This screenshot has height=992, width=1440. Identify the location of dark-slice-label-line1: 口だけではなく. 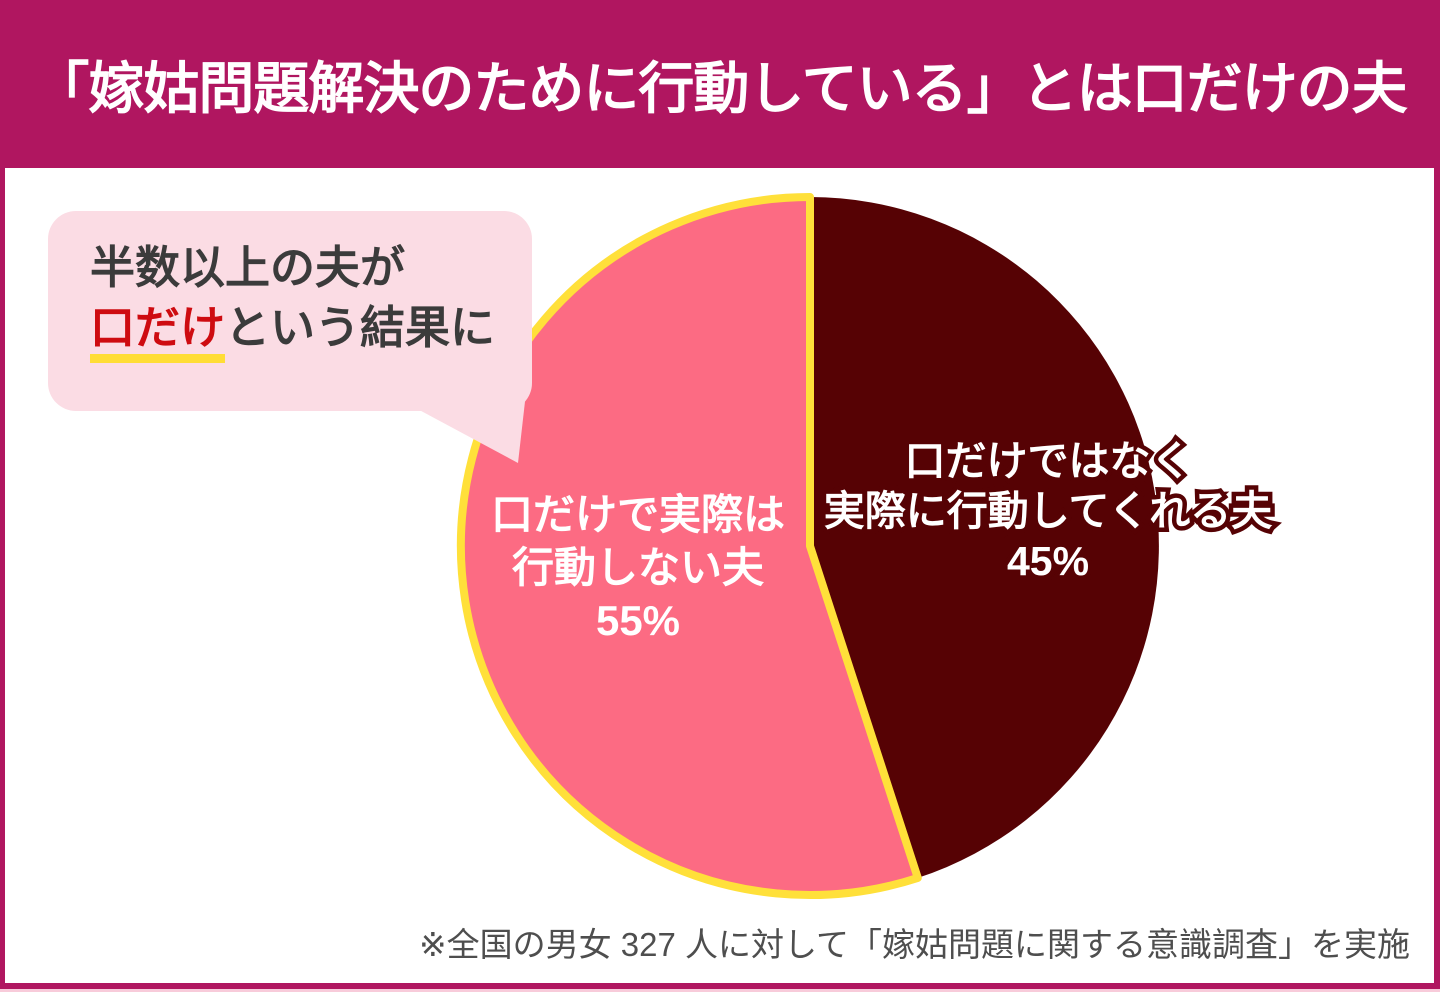
(1048, 461).